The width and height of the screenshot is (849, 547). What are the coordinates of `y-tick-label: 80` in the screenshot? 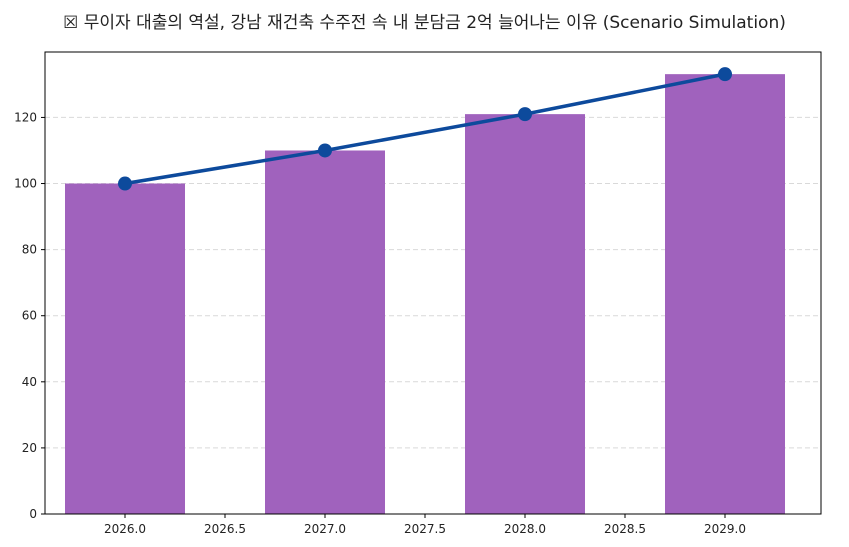 It's located at (29, 250).